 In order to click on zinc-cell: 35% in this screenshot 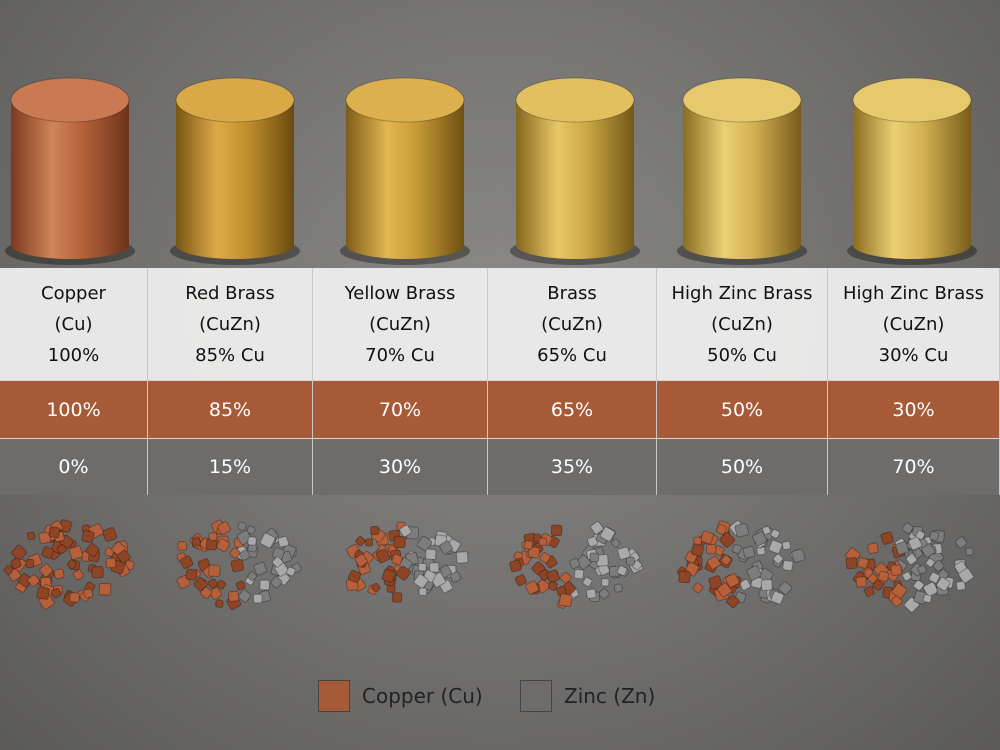, I will do `click(572, 466)`.